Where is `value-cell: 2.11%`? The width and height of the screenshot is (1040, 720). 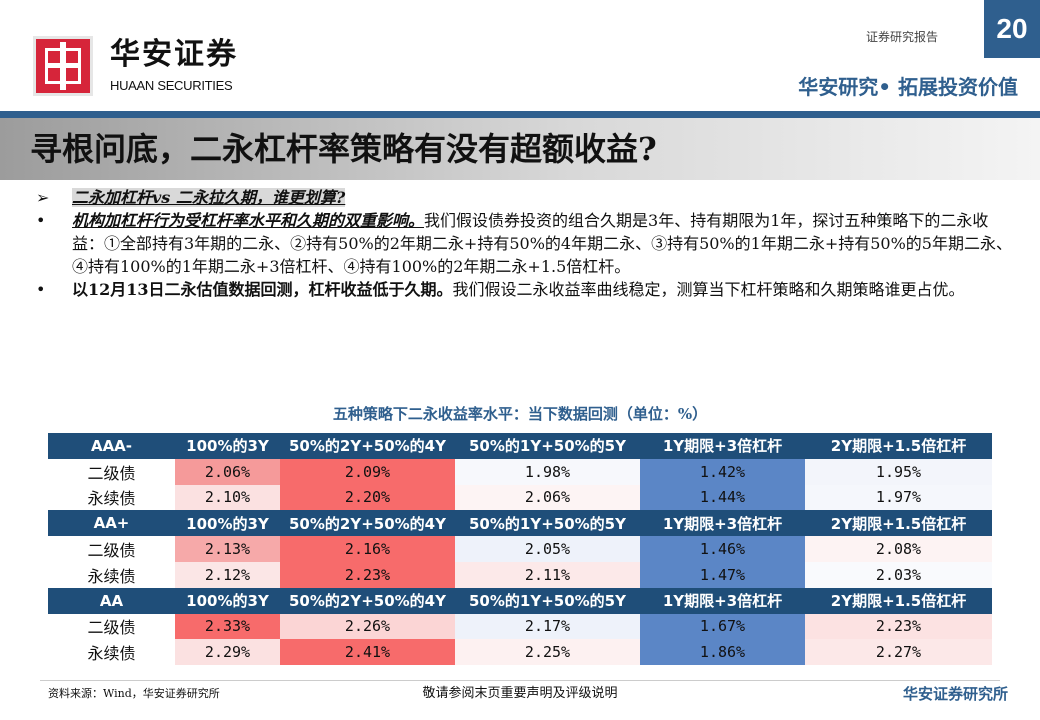 value-cell: 2.11% is located at coordinates (547, 574).